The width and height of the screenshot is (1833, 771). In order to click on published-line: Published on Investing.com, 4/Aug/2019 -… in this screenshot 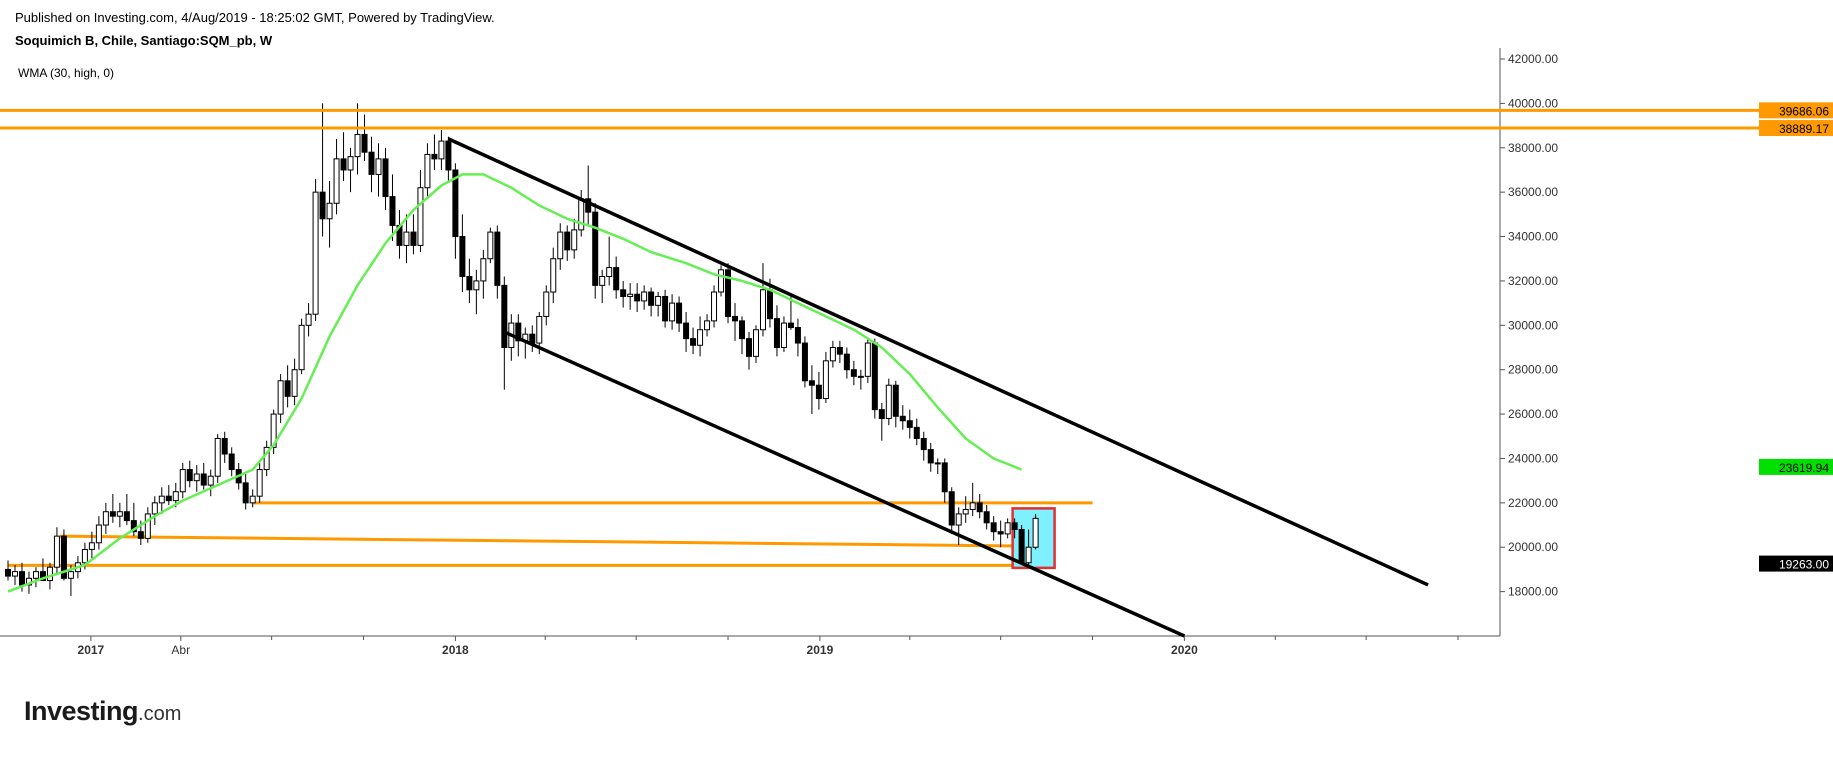, I will do `click(255, 17)`.